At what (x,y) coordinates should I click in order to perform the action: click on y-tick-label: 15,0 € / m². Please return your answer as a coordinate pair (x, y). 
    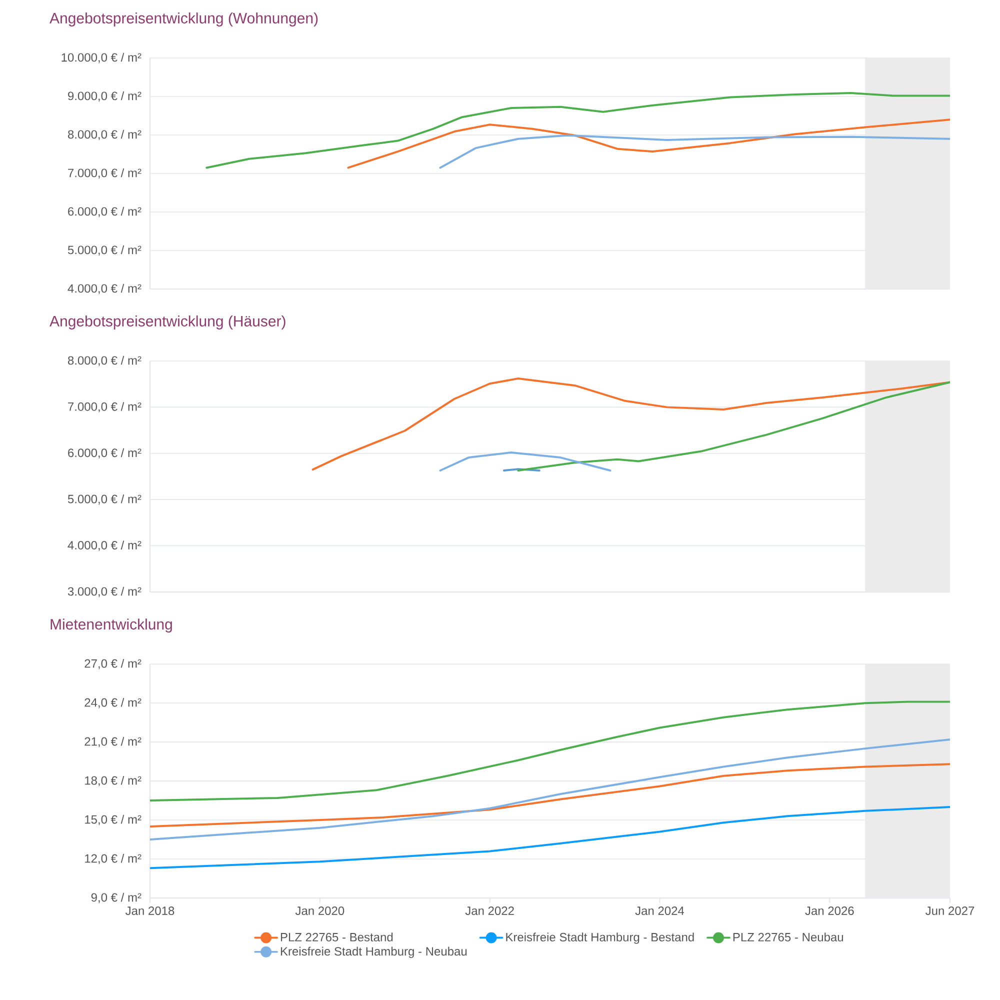
    Looking at the image, I should click on (113, 820).